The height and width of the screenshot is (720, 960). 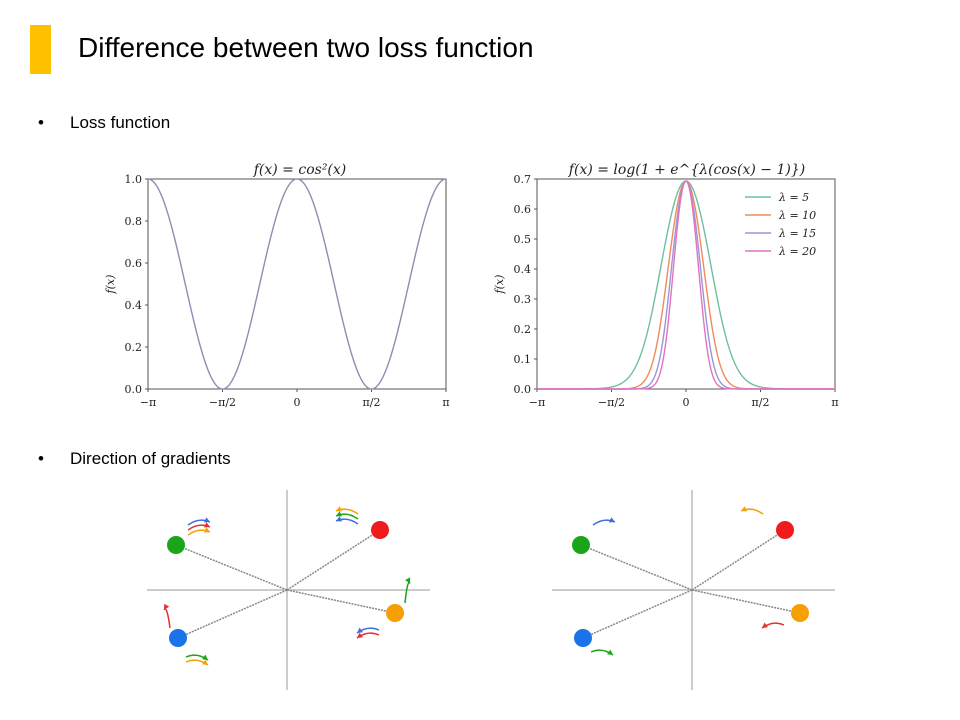 What do you see at coordinates (686, 170) in the screenshot?
I see `chart-title: f(x) = log(1 + e^{λ(cos(x) − 1)})` at bounding box center [686, 170].